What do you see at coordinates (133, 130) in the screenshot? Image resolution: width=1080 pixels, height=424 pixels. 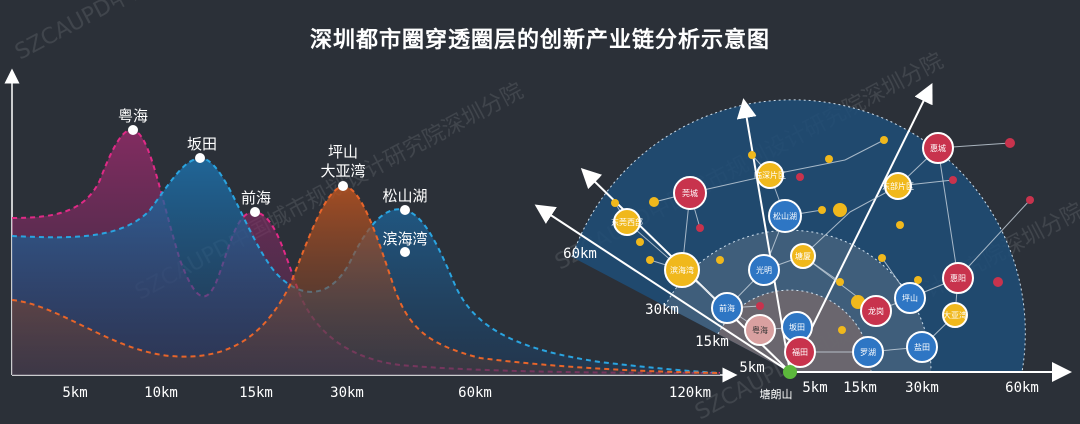 I see `peak-dot-yuehai` at bounding box center [133, 130].